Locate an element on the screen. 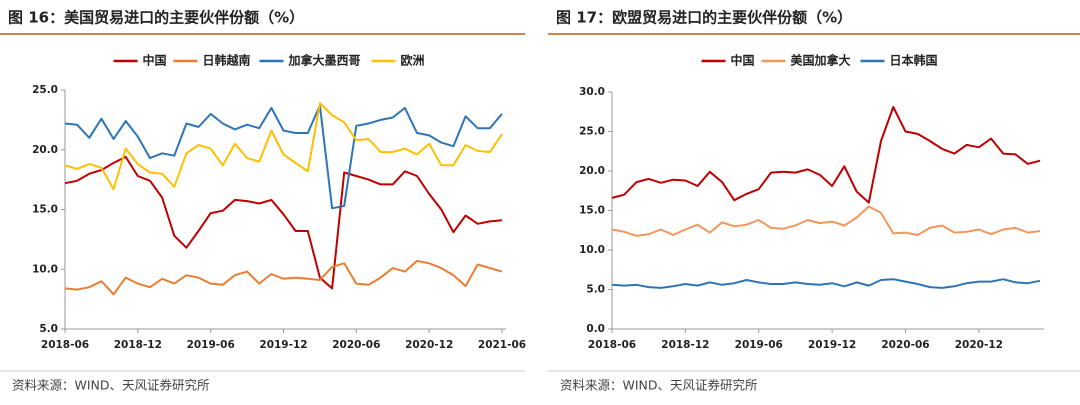 This screenshot has width=1080, height=405. legend-label: 日本韩国 is located at coordinates (914, 60).